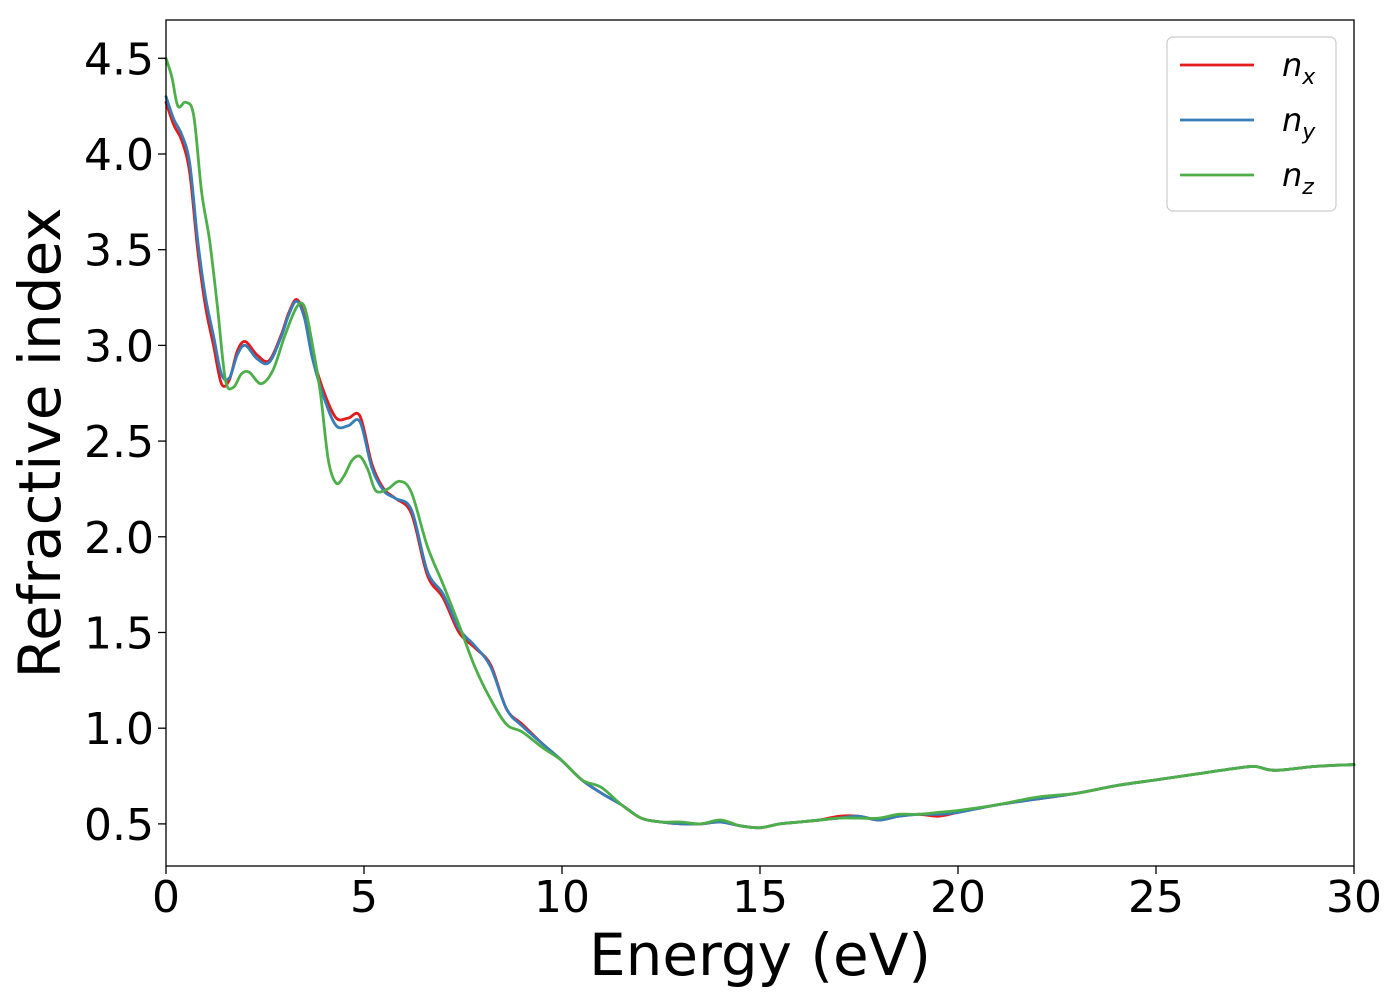 This screenshot has width=1400, height=1000. Describe the element at coordinates (119, 633) in the screenshot. I see `y-tick-label: 1.5` at that location.